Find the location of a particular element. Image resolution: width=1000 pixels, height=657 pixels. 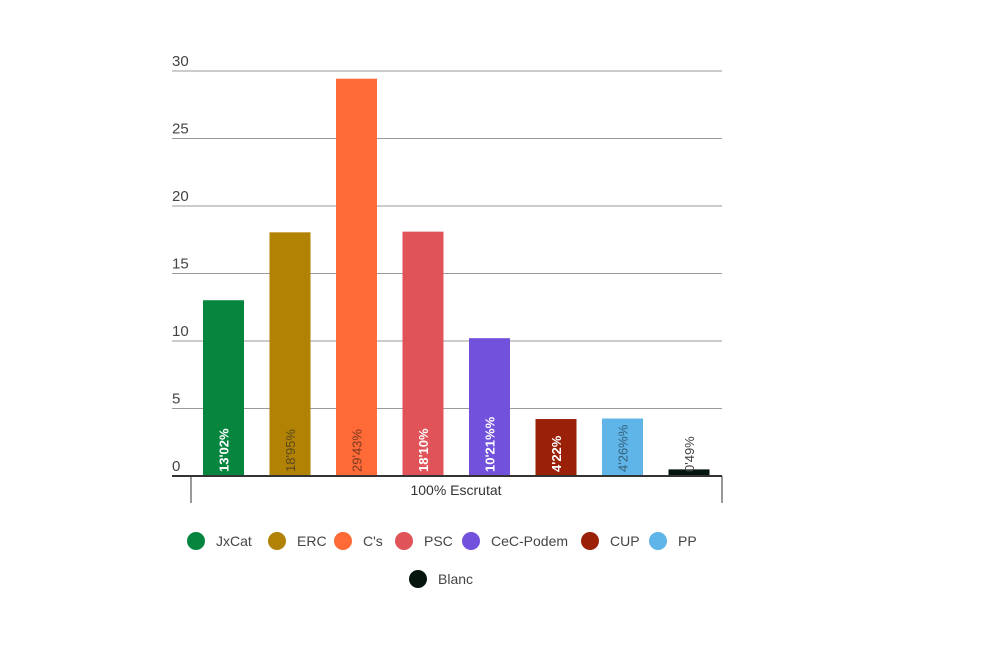

x-axis: 100% Escrutat is located at coordinates (447, 489).